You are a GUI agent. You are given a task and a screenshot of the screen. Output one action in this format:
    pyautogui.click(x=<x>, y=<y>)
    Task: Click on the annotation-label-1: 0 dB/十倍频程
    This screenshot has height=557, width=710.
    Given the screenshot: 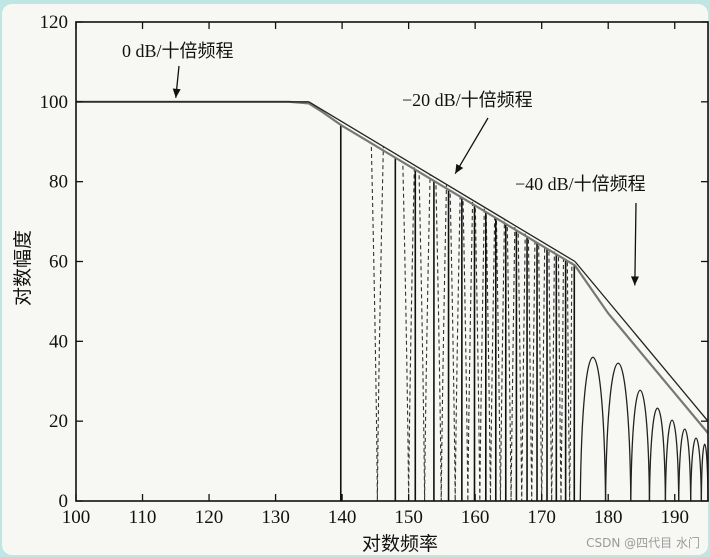 What is the action you would take?
    pyautogui.click(x=178, y=51)
    